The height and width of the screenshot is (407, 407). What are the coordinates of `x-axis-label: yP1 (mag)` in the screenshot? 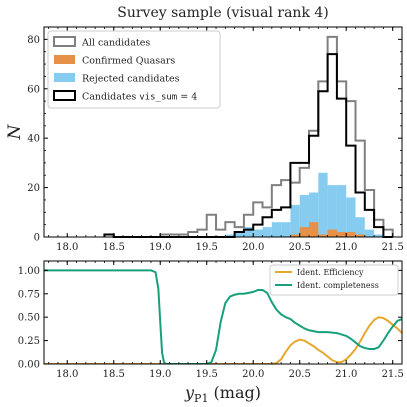 It's located at (222, 394).